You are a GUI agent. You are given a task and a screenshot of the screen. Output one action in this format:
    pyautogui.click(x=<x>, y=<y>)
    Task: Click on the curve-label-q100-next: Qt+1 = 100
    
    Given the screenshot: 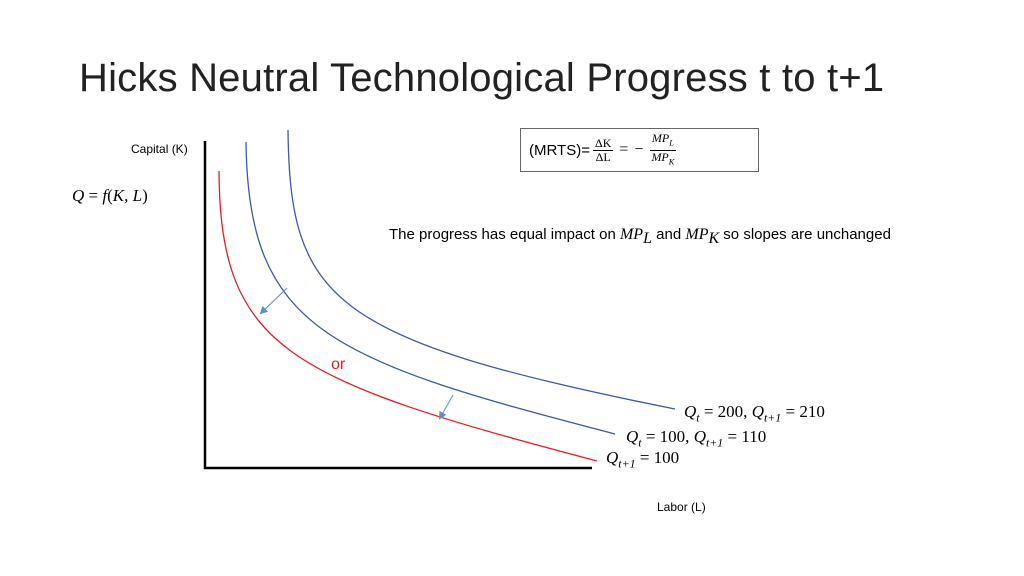 What is the action you would take?
    pyautogui.click(x=643, y=459)
    